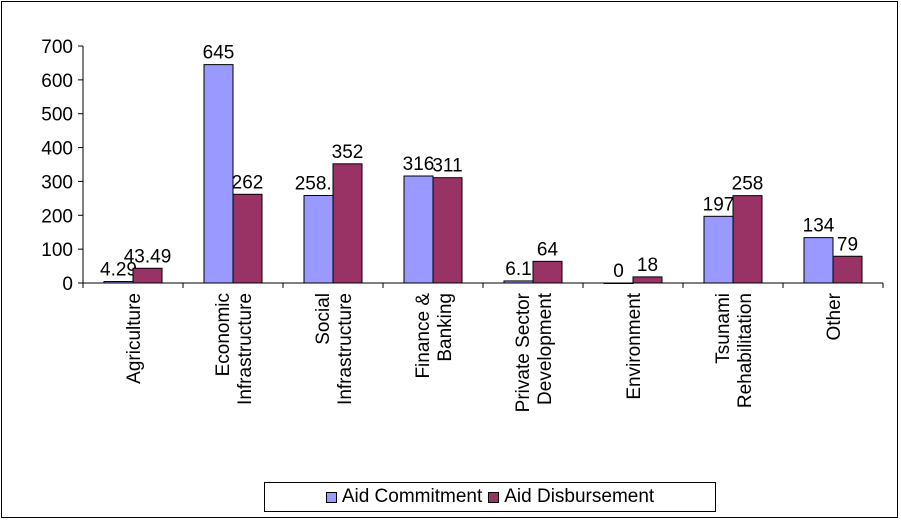 Image resolution: width=901 pixels, height=520 pixels. What do you see at coordinates (647, 265) in the screenshot?
I see `data-label-disbursement: 18` at bounding box center [647, 265].